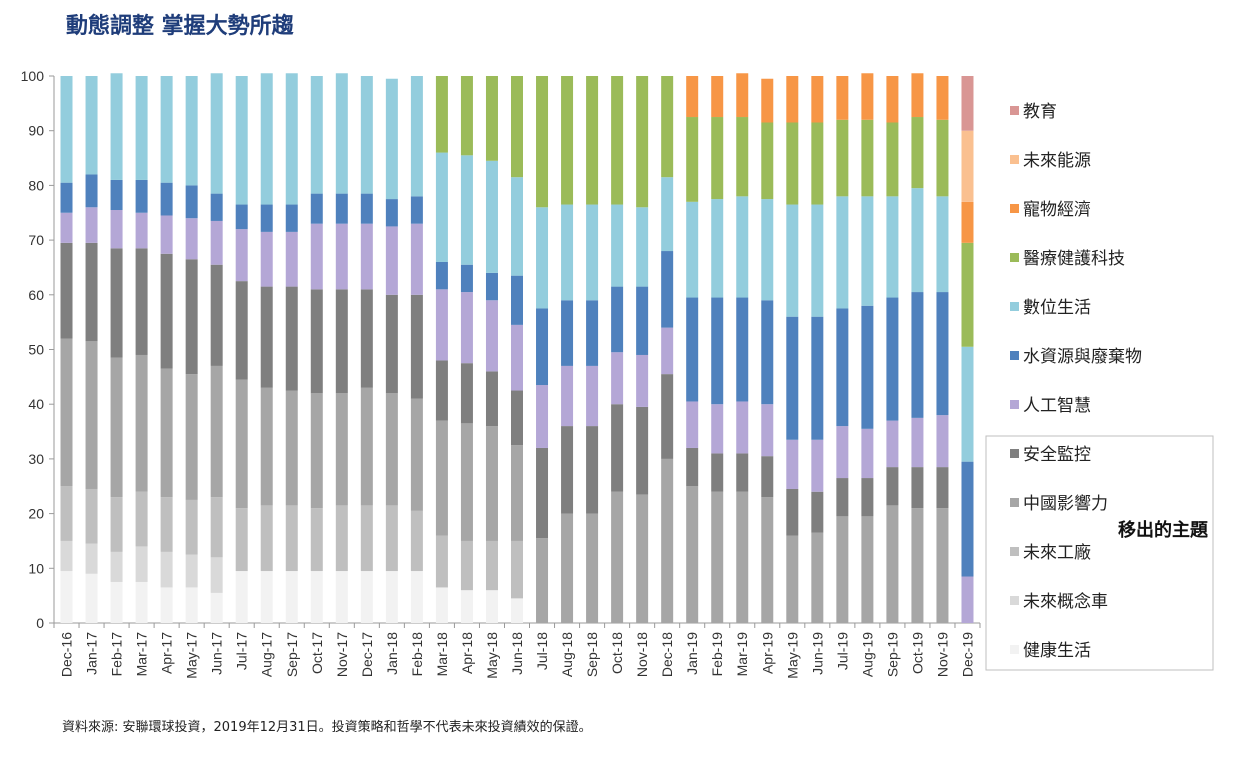 The height and width of the screenshot is (762, 1259). I want to click on legend-label: 數位生活, so click(1057, 308).